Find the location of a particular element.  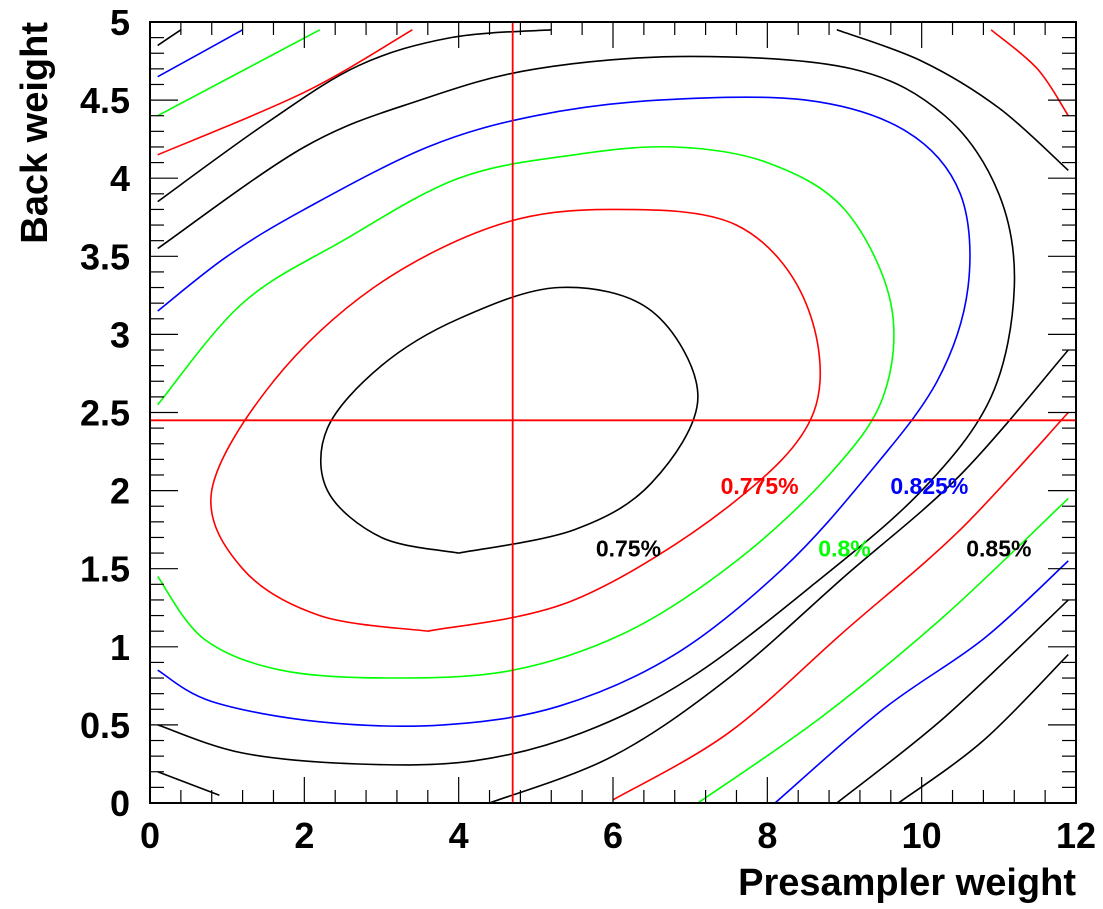

contour-level-label: 0.8% is located at coordinates (844, 548).